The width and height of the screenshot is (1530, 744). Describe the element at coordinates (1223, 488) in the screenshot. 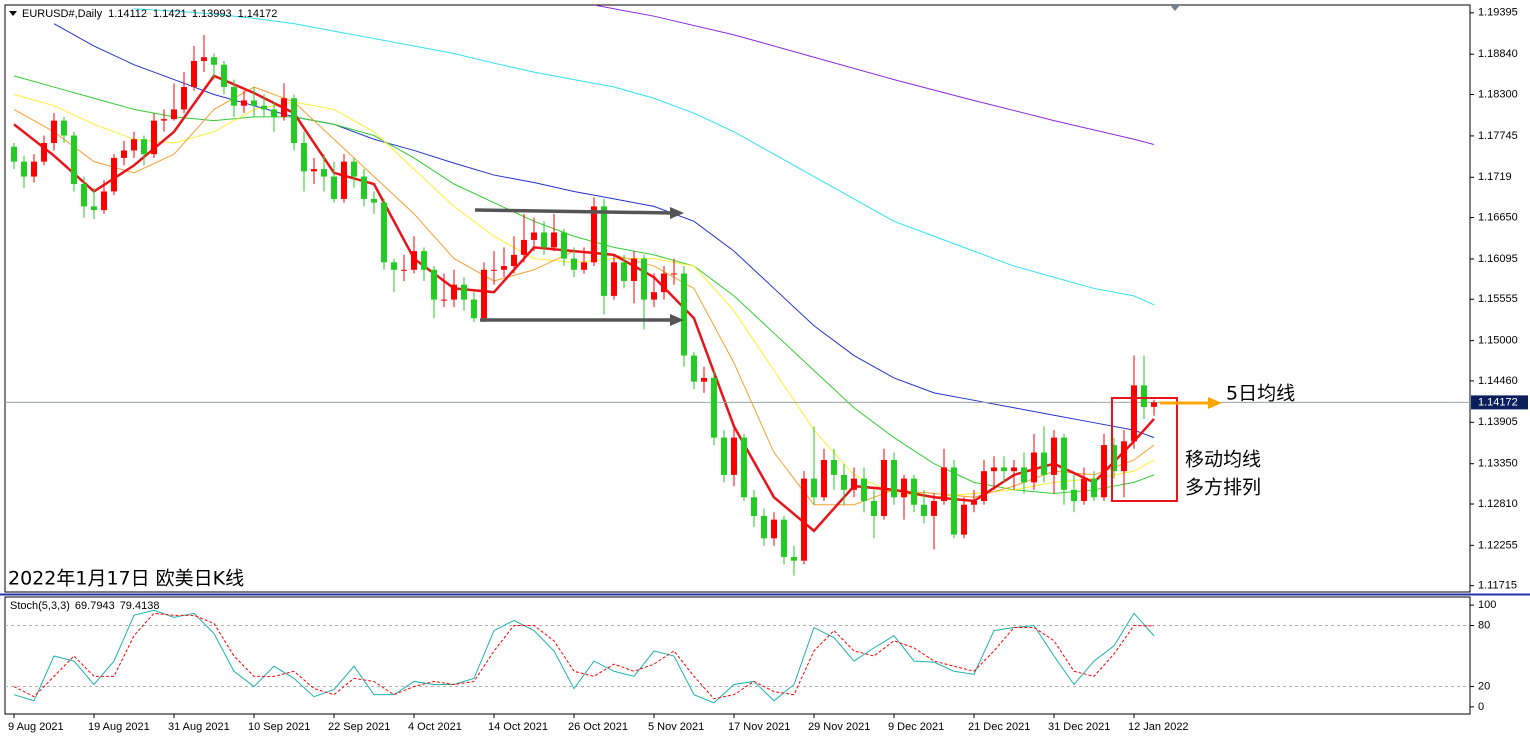

I see `annotation: 多方排列` at that location.